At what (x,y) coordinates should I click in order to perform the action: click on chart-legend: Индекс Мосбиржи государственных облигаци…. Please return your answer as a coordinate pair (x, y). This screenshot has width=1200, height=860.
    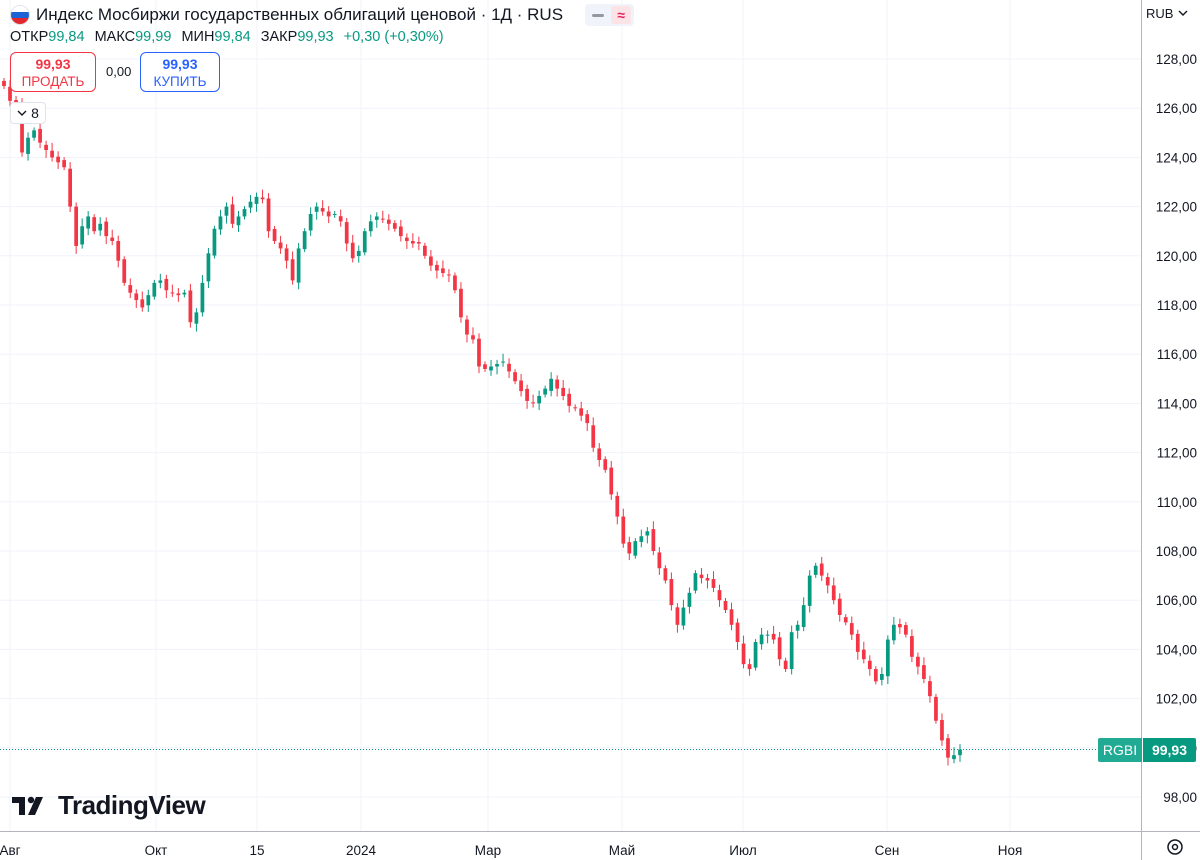
    Looking at the image, I should click on (322, 15).